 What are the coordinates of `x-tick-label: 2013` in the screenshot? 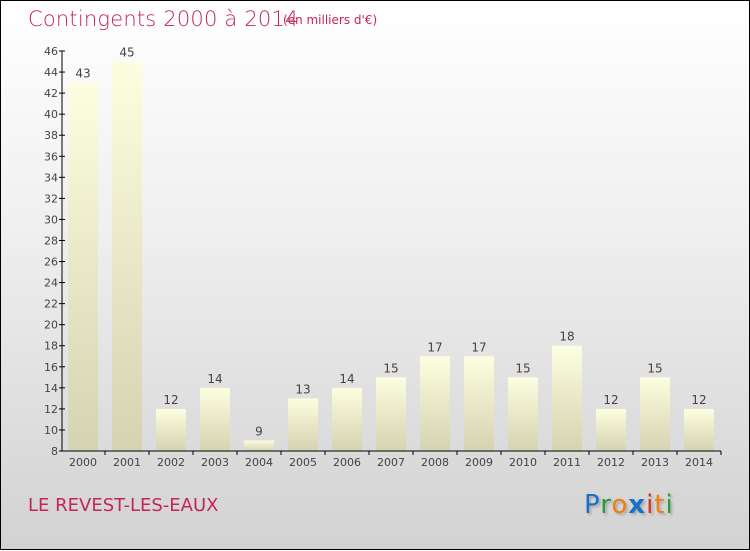 It's located at (655, 462).